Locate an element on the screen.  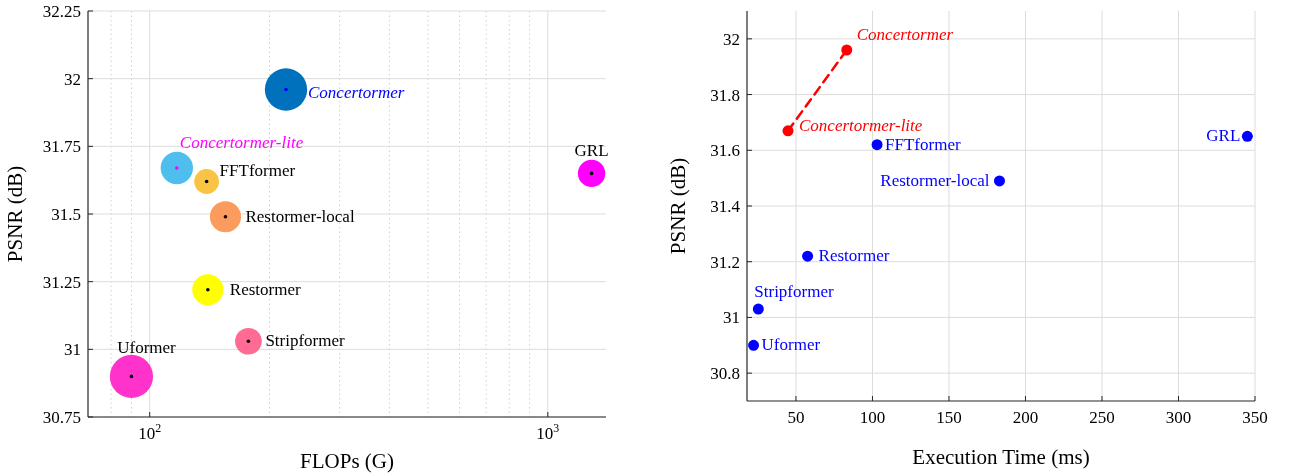
x-tick-label: 100 is located at coordinates (872, 417).